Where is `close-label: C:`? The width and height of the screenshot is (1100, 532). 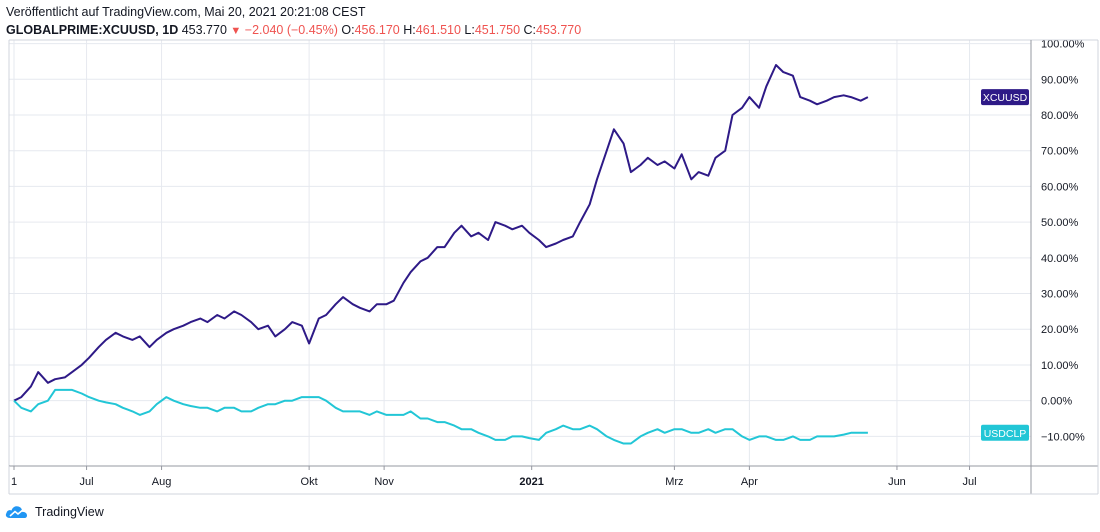
close-label: C: is located at coordinates (530, 30).